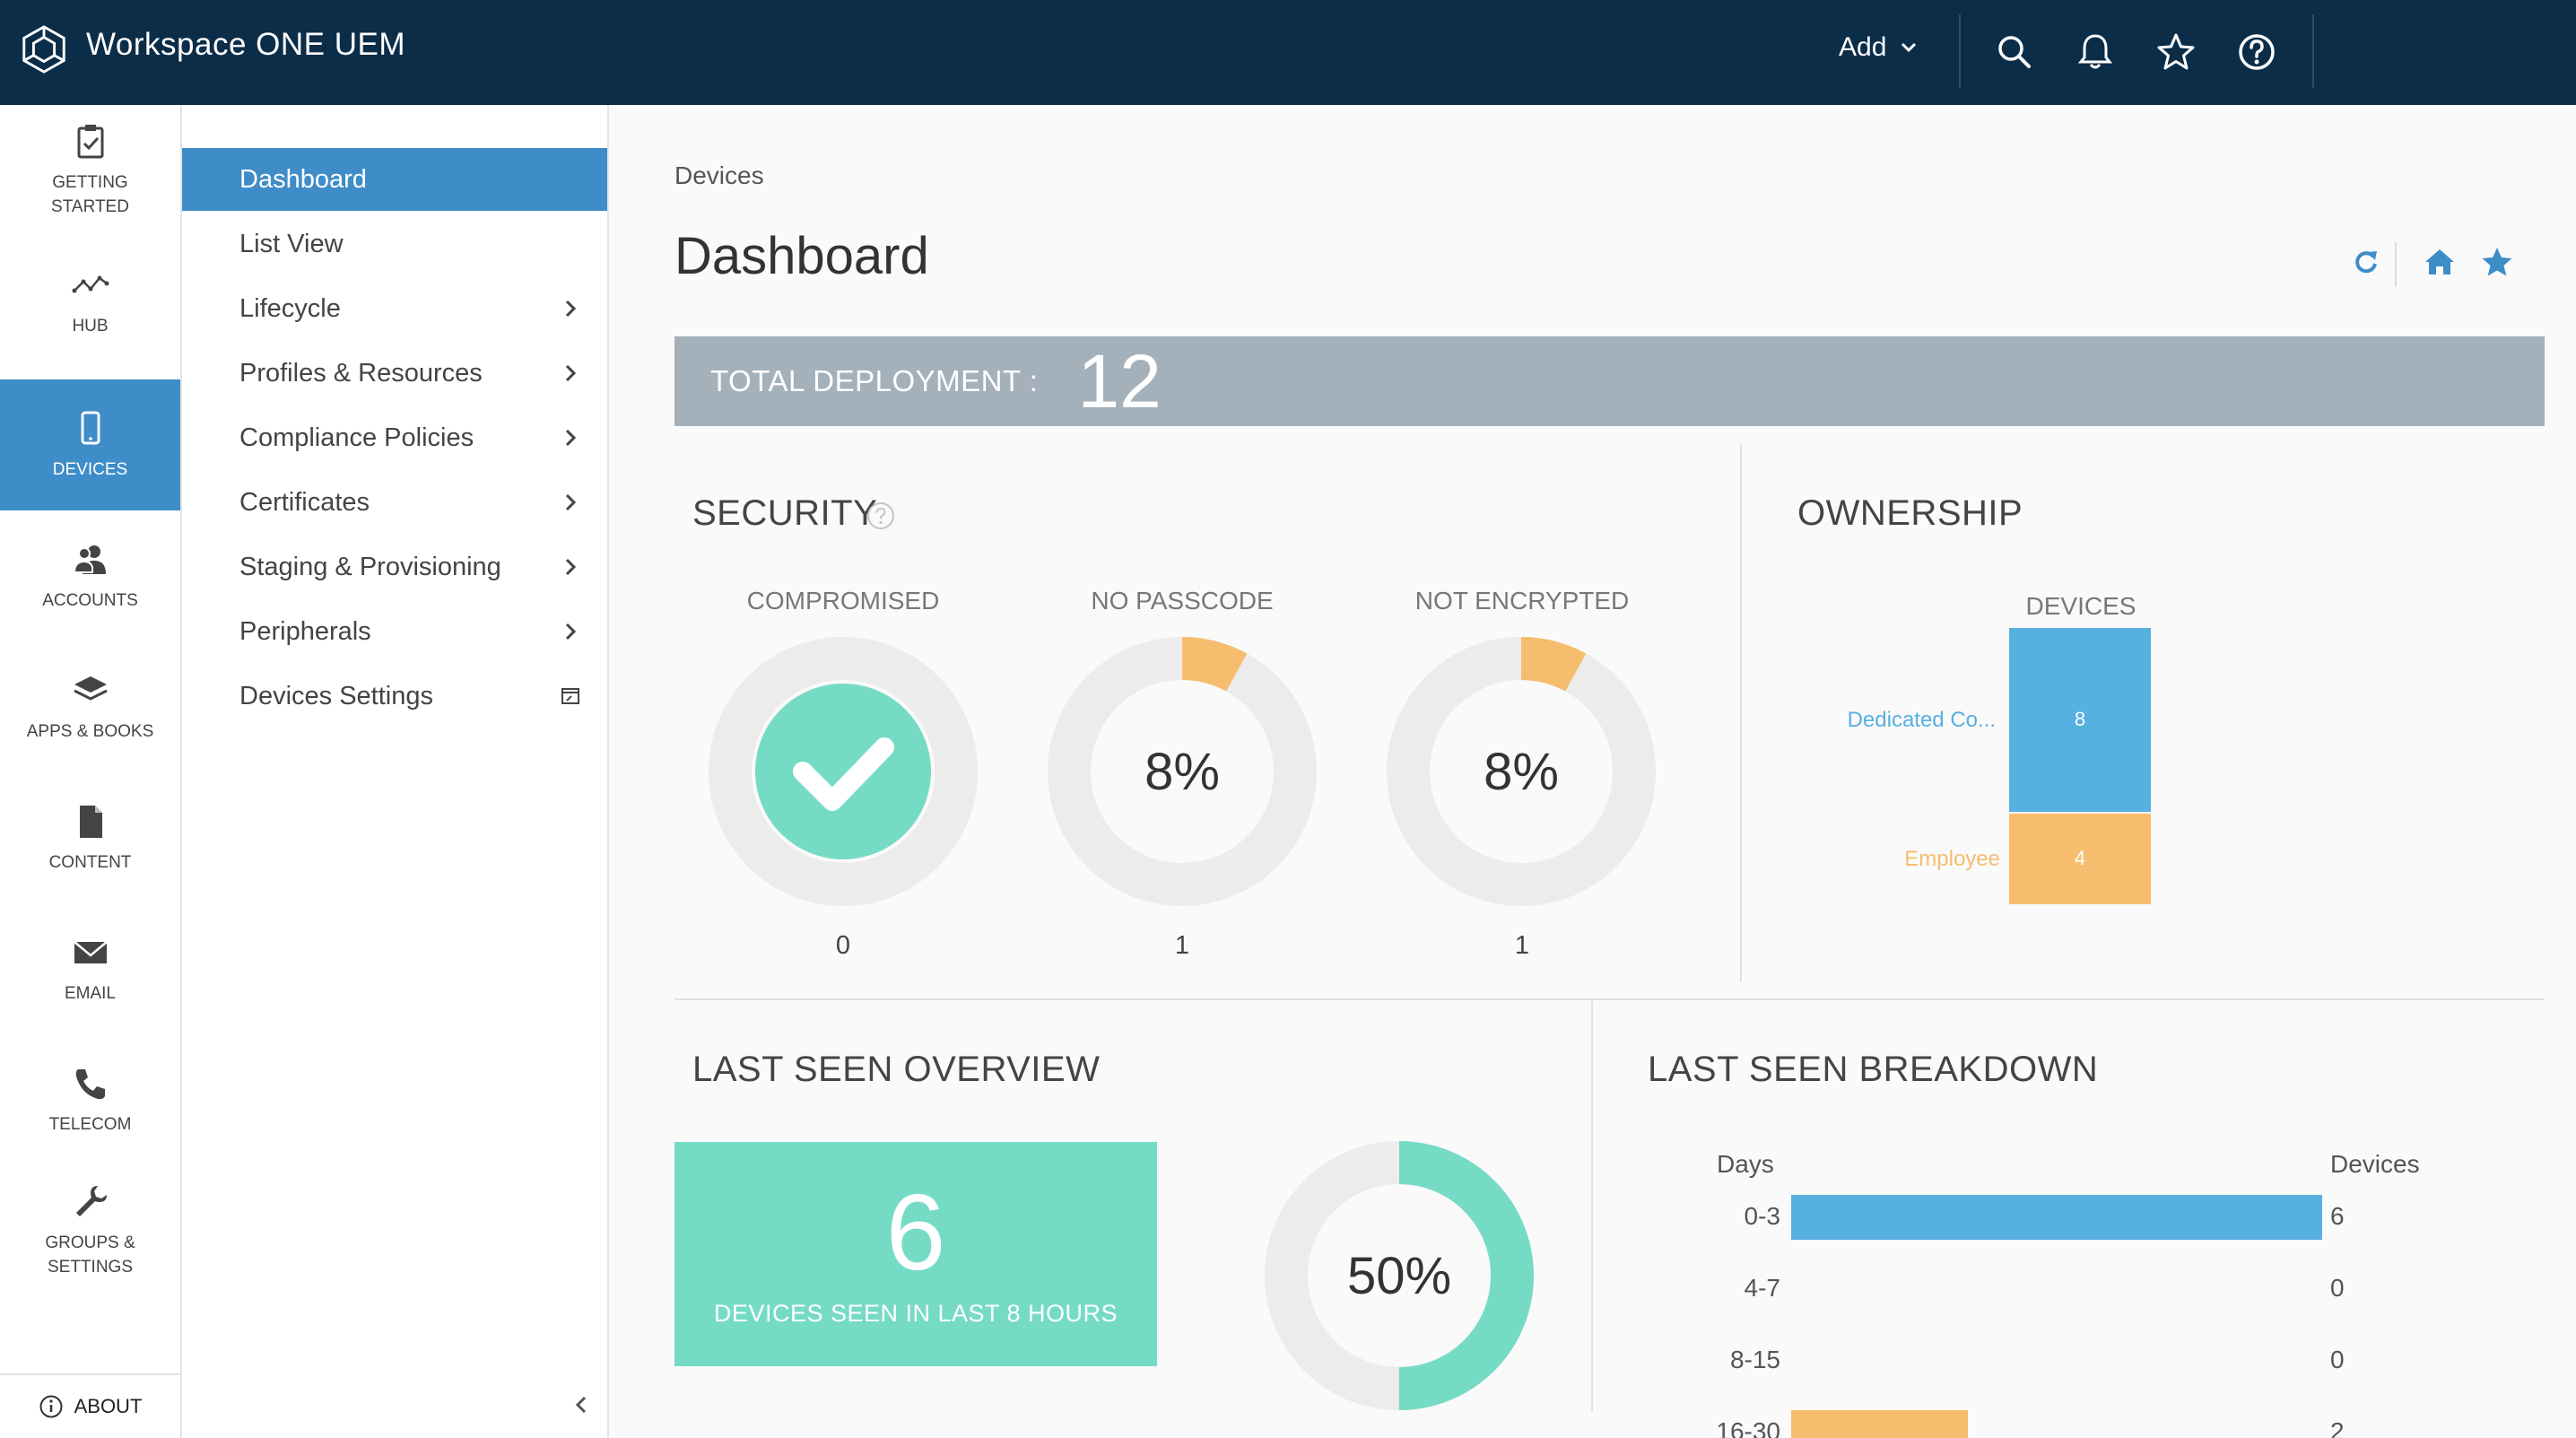 The width and height of the screenshot is (2576, 1438). I want to click on not-encrypted-count: 1, so click(1522, 945).